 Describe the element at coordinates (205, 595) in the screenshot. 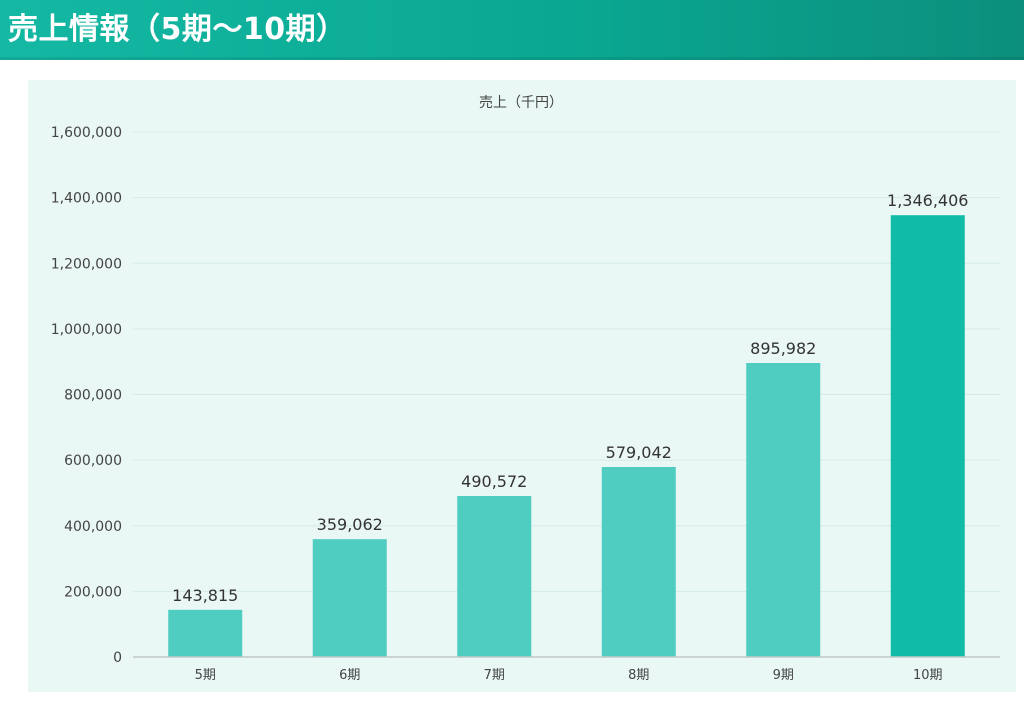

I see `value-label: 143,815` at that location.